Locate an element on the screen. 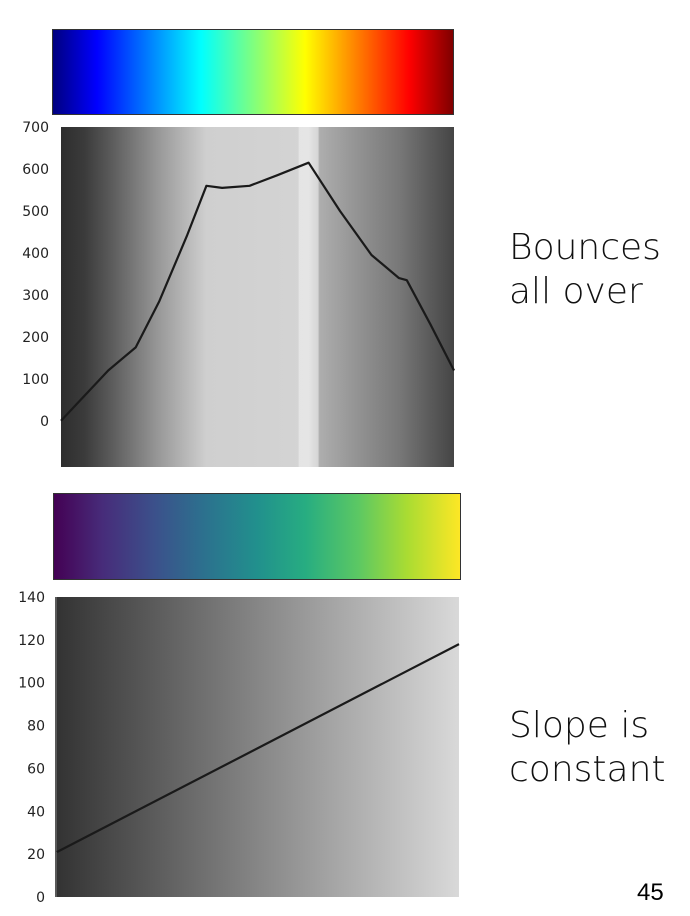 The height and width of the screenshot is (916, 690). y-tick-label: 200 is located at coordinates (35, 338).